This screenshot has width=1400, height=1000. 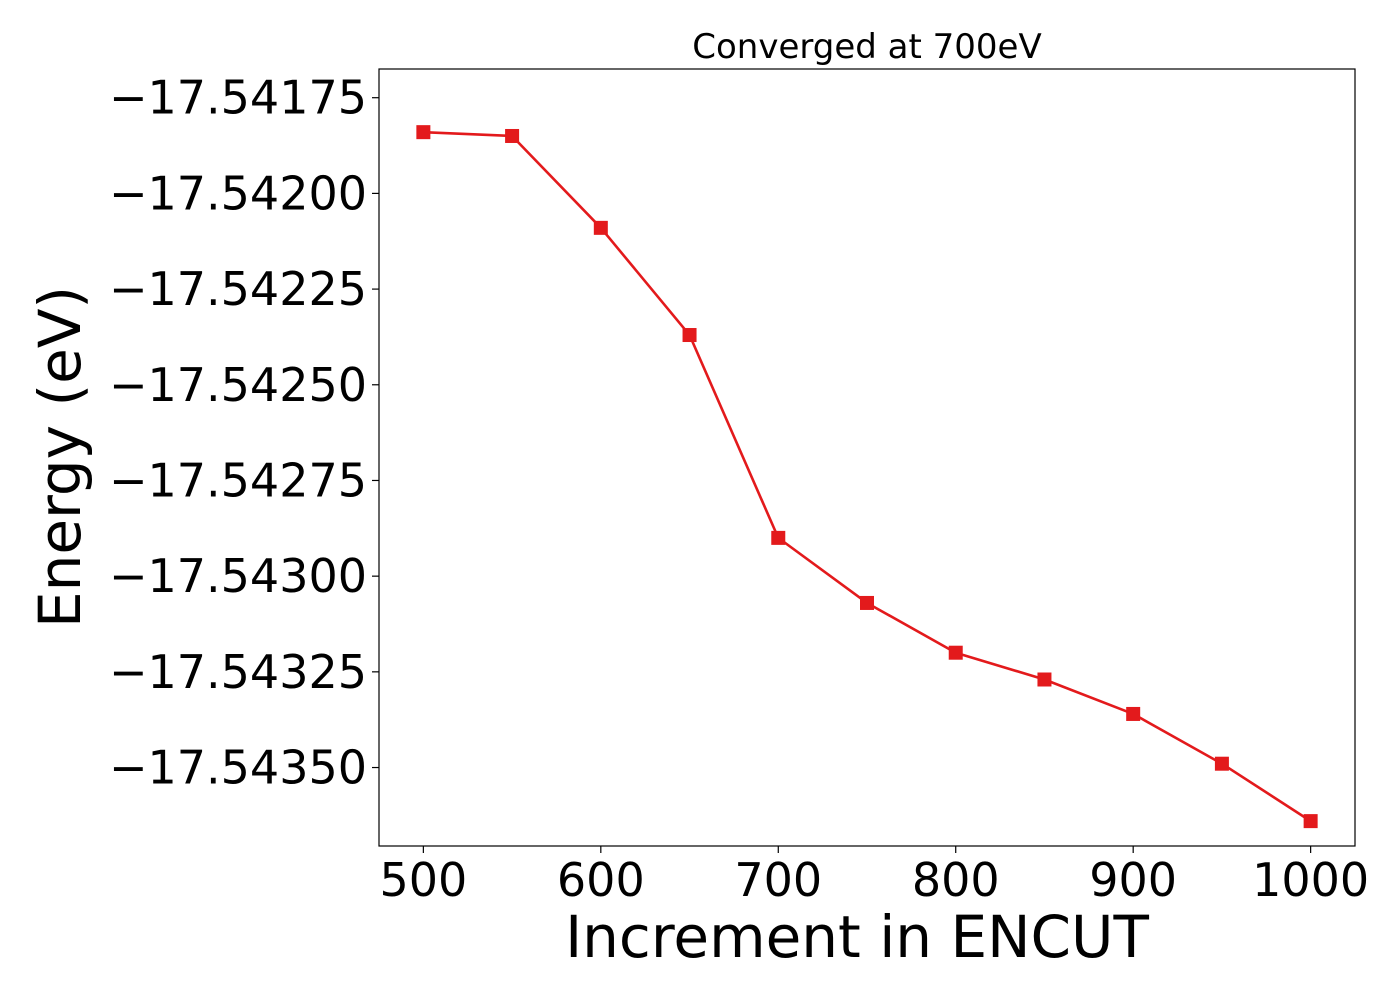 What do you see at coordinates (60, 457) in the screenshot?
I see `y-axis-label: Energy (eV)` at bounding box center [60, 457].